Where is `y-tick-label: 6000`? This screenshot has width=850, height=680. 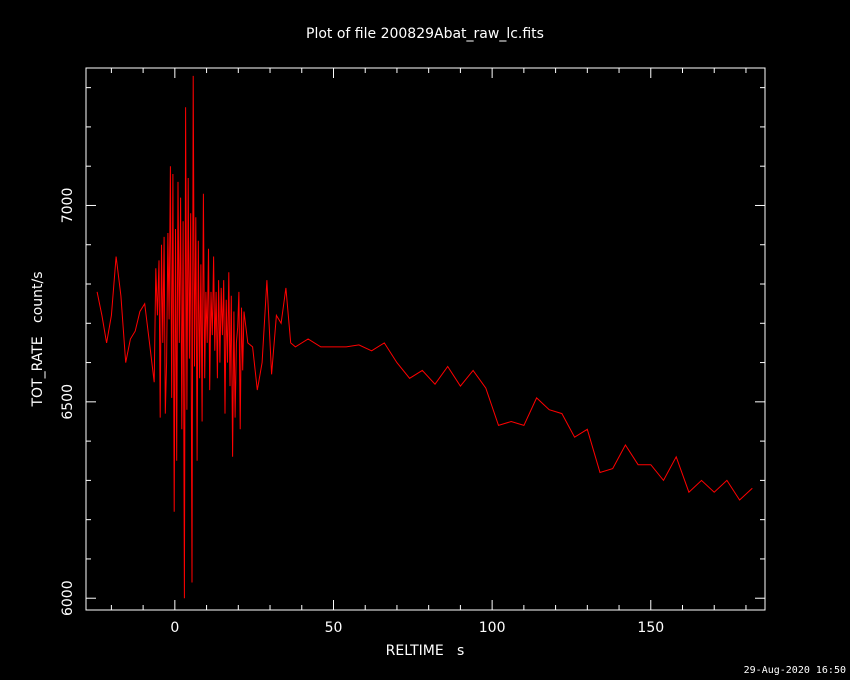
y-tick-label: 6000 is located at coordinates (68, 598).